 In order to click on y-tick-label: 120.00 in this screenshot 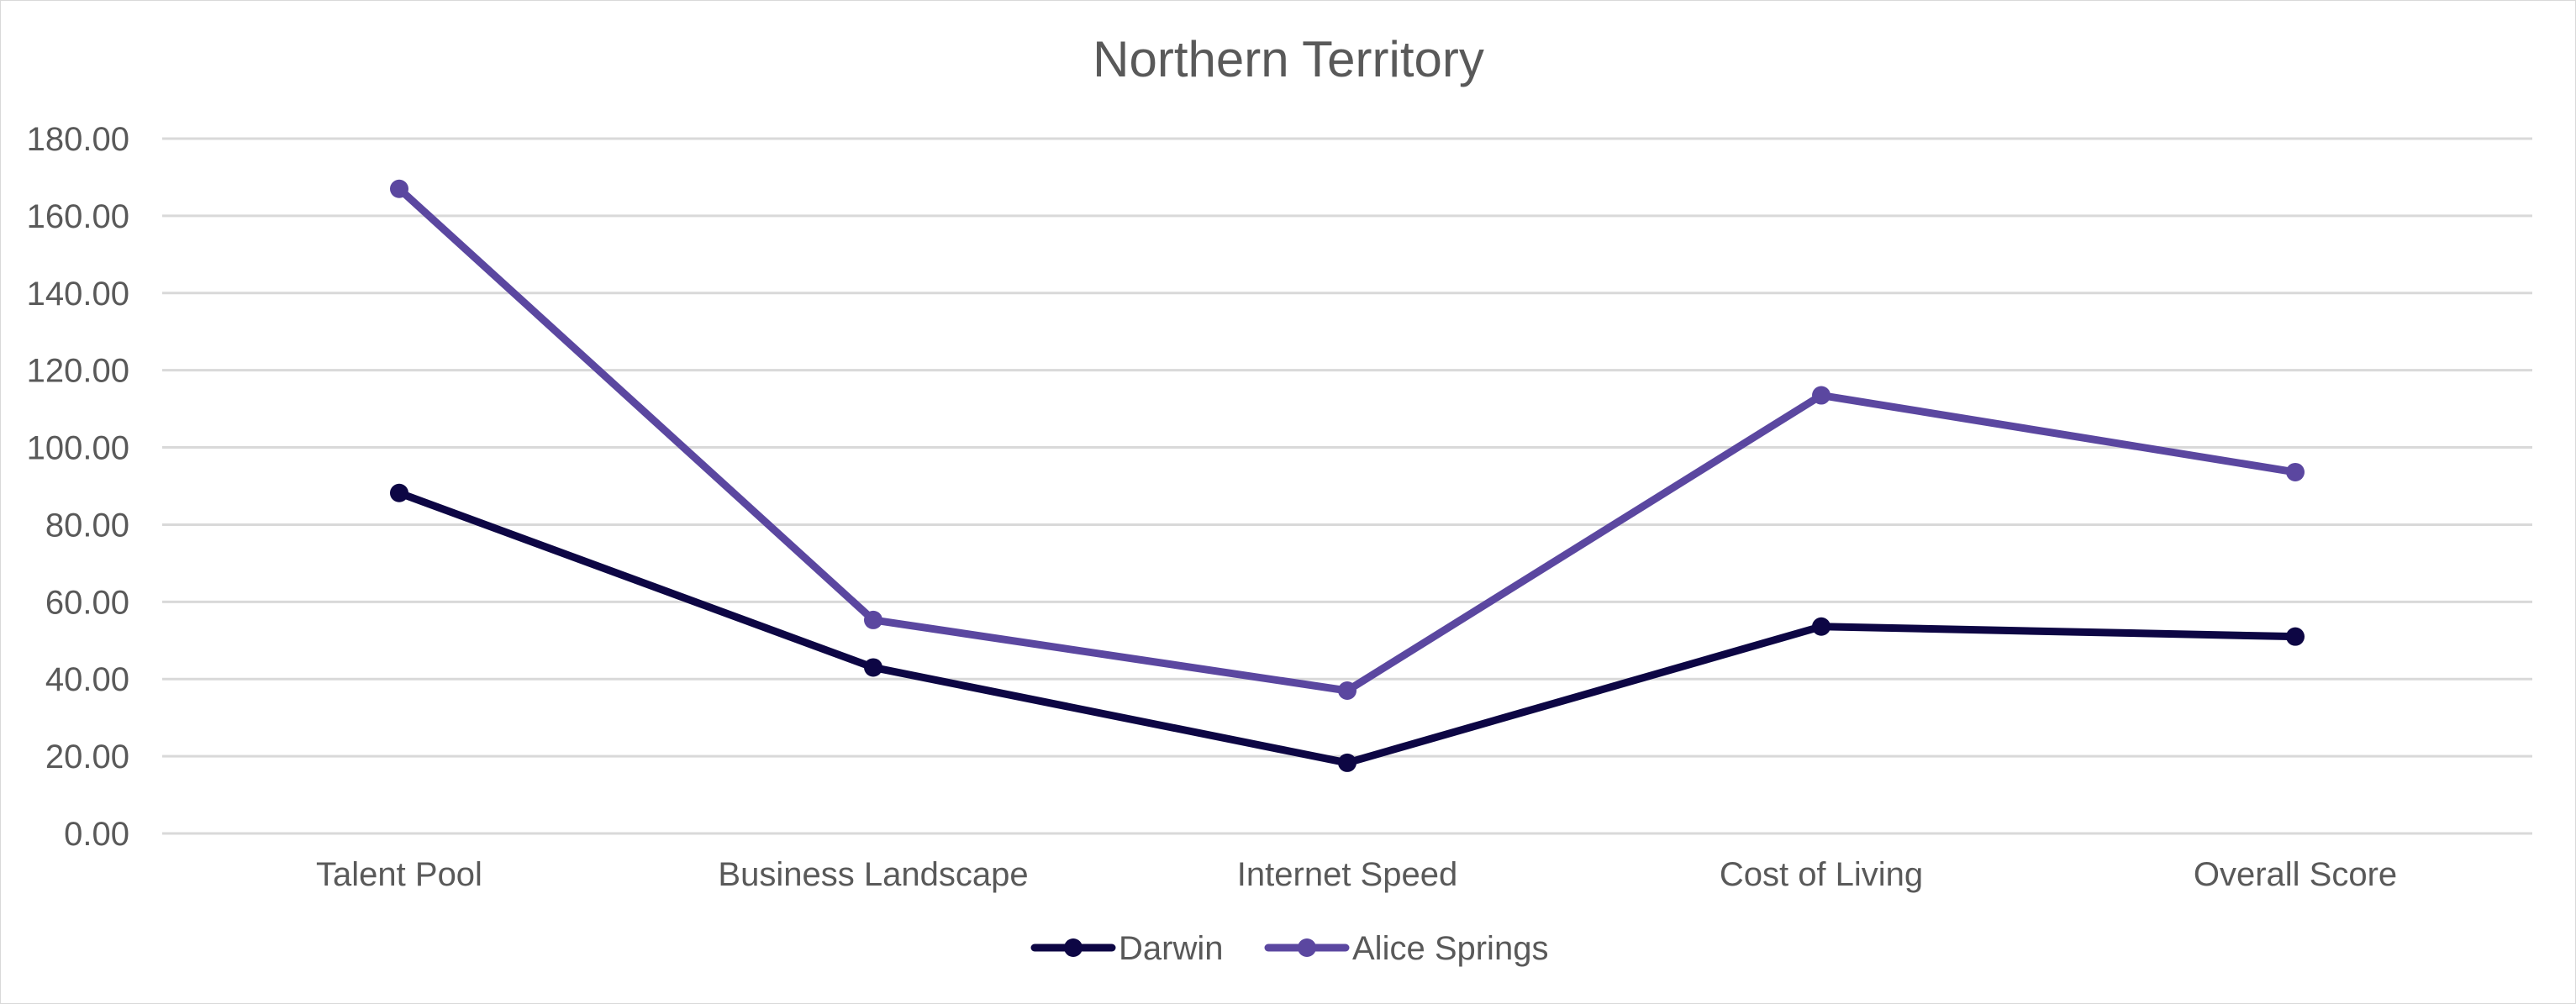, I will do `click(78, 372)`.